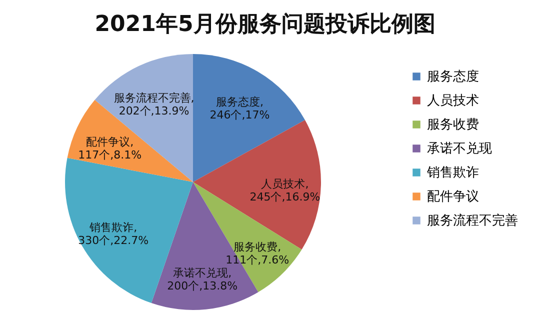 Image resolution: width=550 pixels, height=320 pixels. What do you see at coordinates (453, 197) in the screenshot?
I see `legend-label: 配件争议` at bounding box center [453, 197].